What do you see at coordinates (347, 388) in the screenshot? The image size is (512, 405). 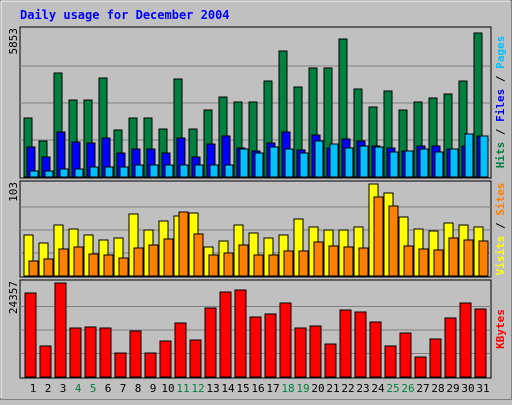 I see `x-tick-label-day-22: 22` at bounding box center [347, 388].